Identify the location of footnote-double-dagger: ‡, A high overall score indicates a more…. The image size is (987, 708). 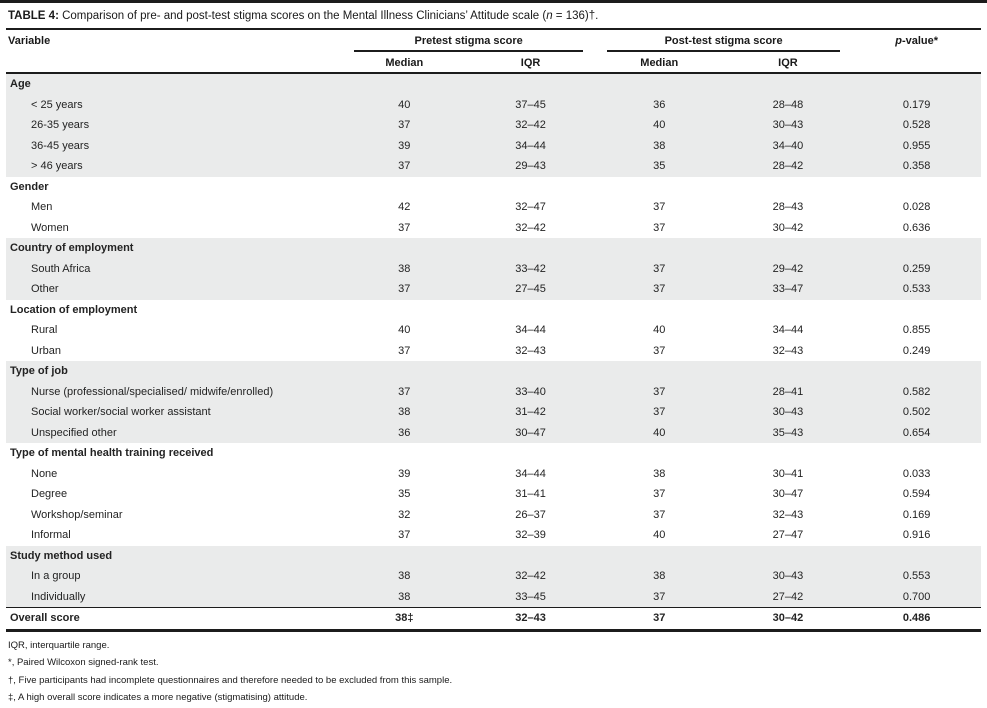
(158, 697).